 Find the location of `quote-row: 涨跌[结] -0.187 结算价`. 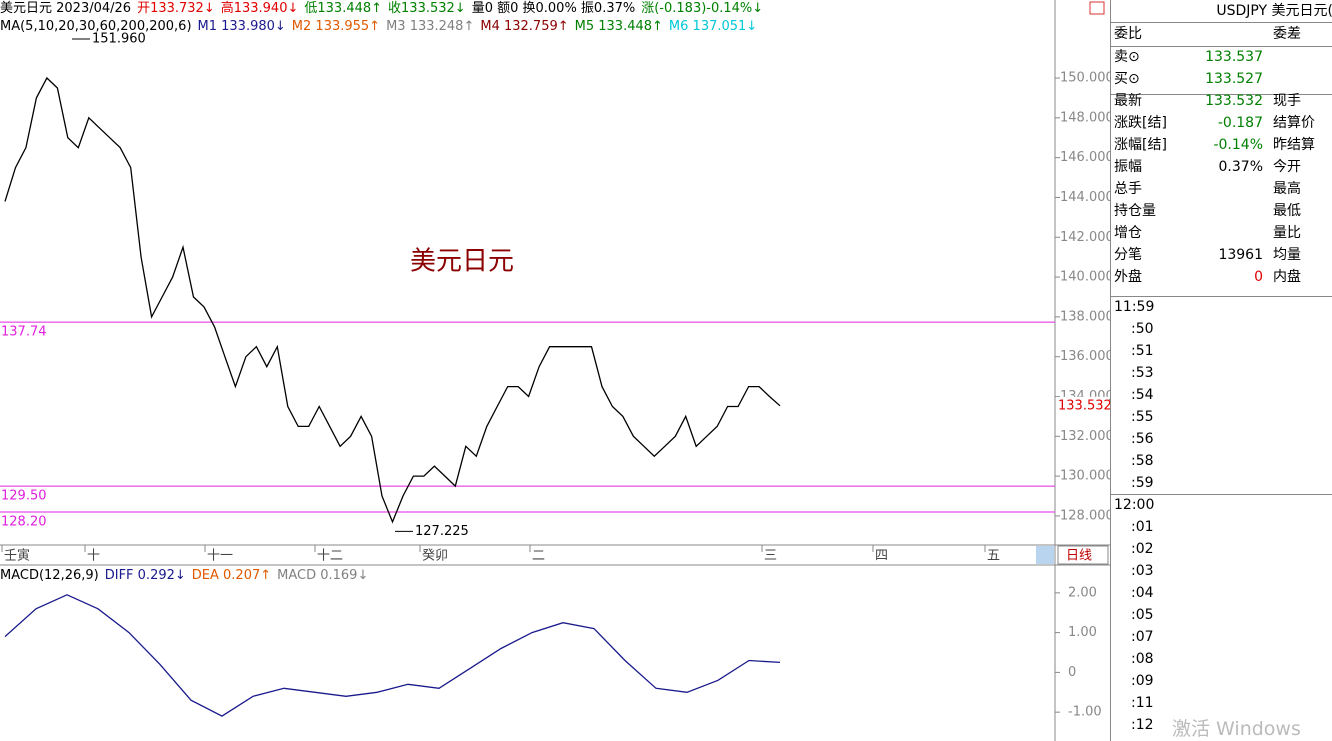

quote-row: 涨跌[结] -0.187 结算价 is located at coordinates (1221, 123).